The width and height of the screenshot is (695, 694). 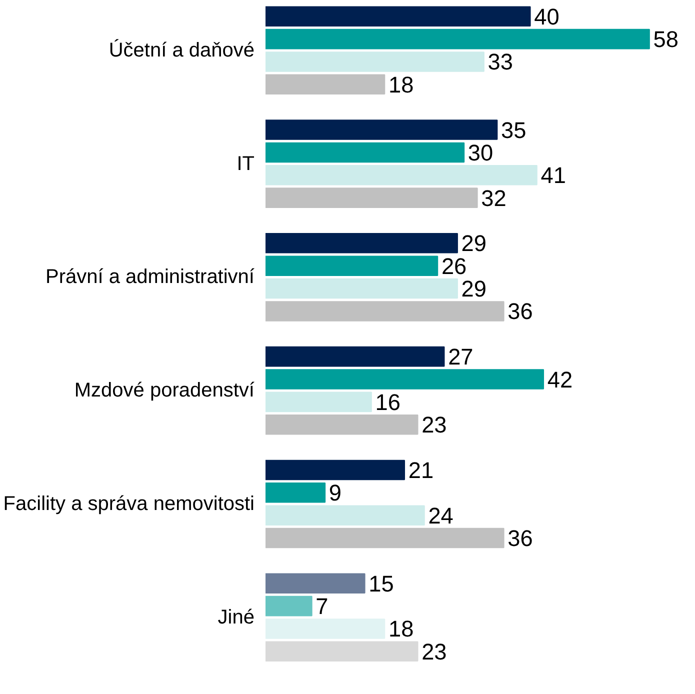 What do you see at coordinates (665, 39) in the screenshot?
I see `data-label: 58` at bounding box center [665, 39].